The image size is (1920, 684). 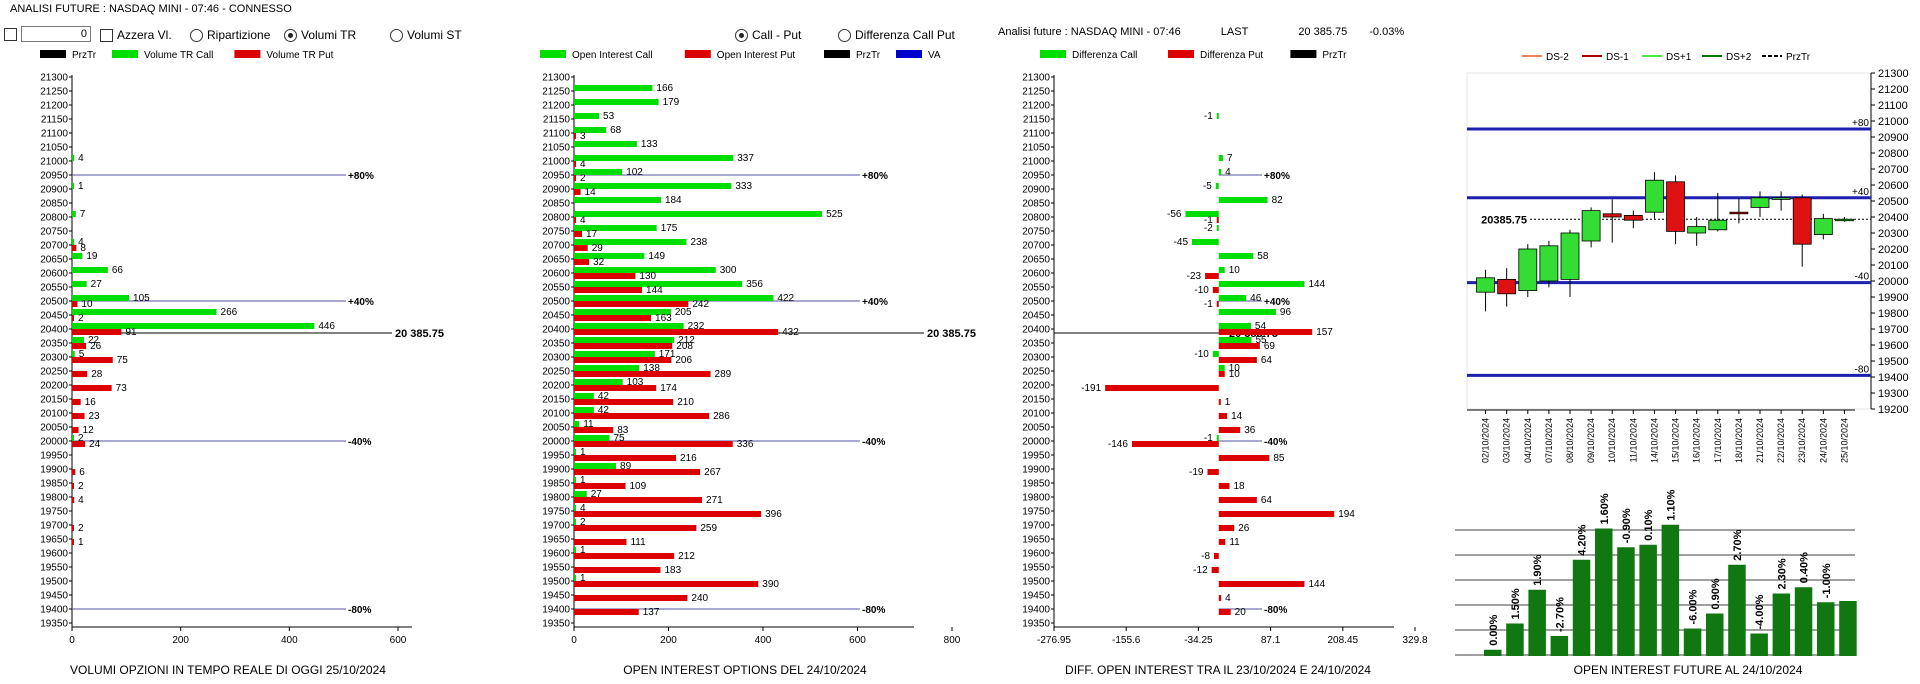 What do you see at coordinates (54, 582) in the screenshot?
I see `vol-y-tick-label: 19500` at bounding box center [54, 582].